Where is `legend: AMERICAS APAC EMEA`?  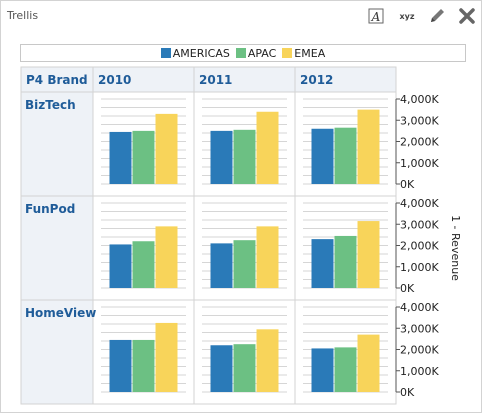 legend: AMERICAS APAC EMEA is located at coordinates (243, 53).